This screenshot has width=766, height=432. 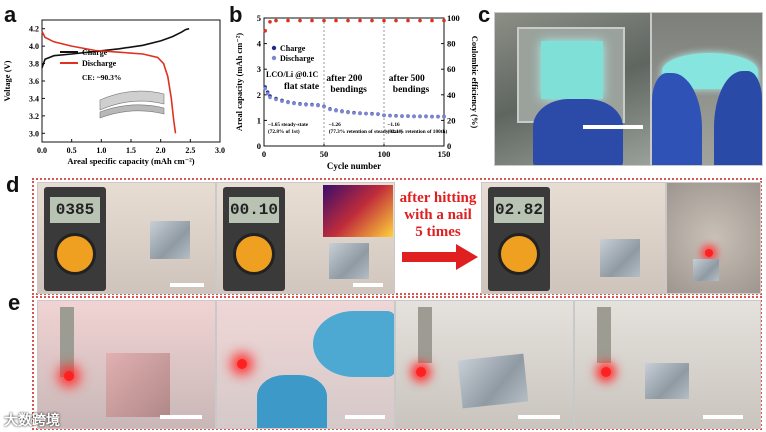 What do you see at coordinates (13, 184) in the screenshot?
I see `panel-label-d: d` at bounding box center [13, 184].